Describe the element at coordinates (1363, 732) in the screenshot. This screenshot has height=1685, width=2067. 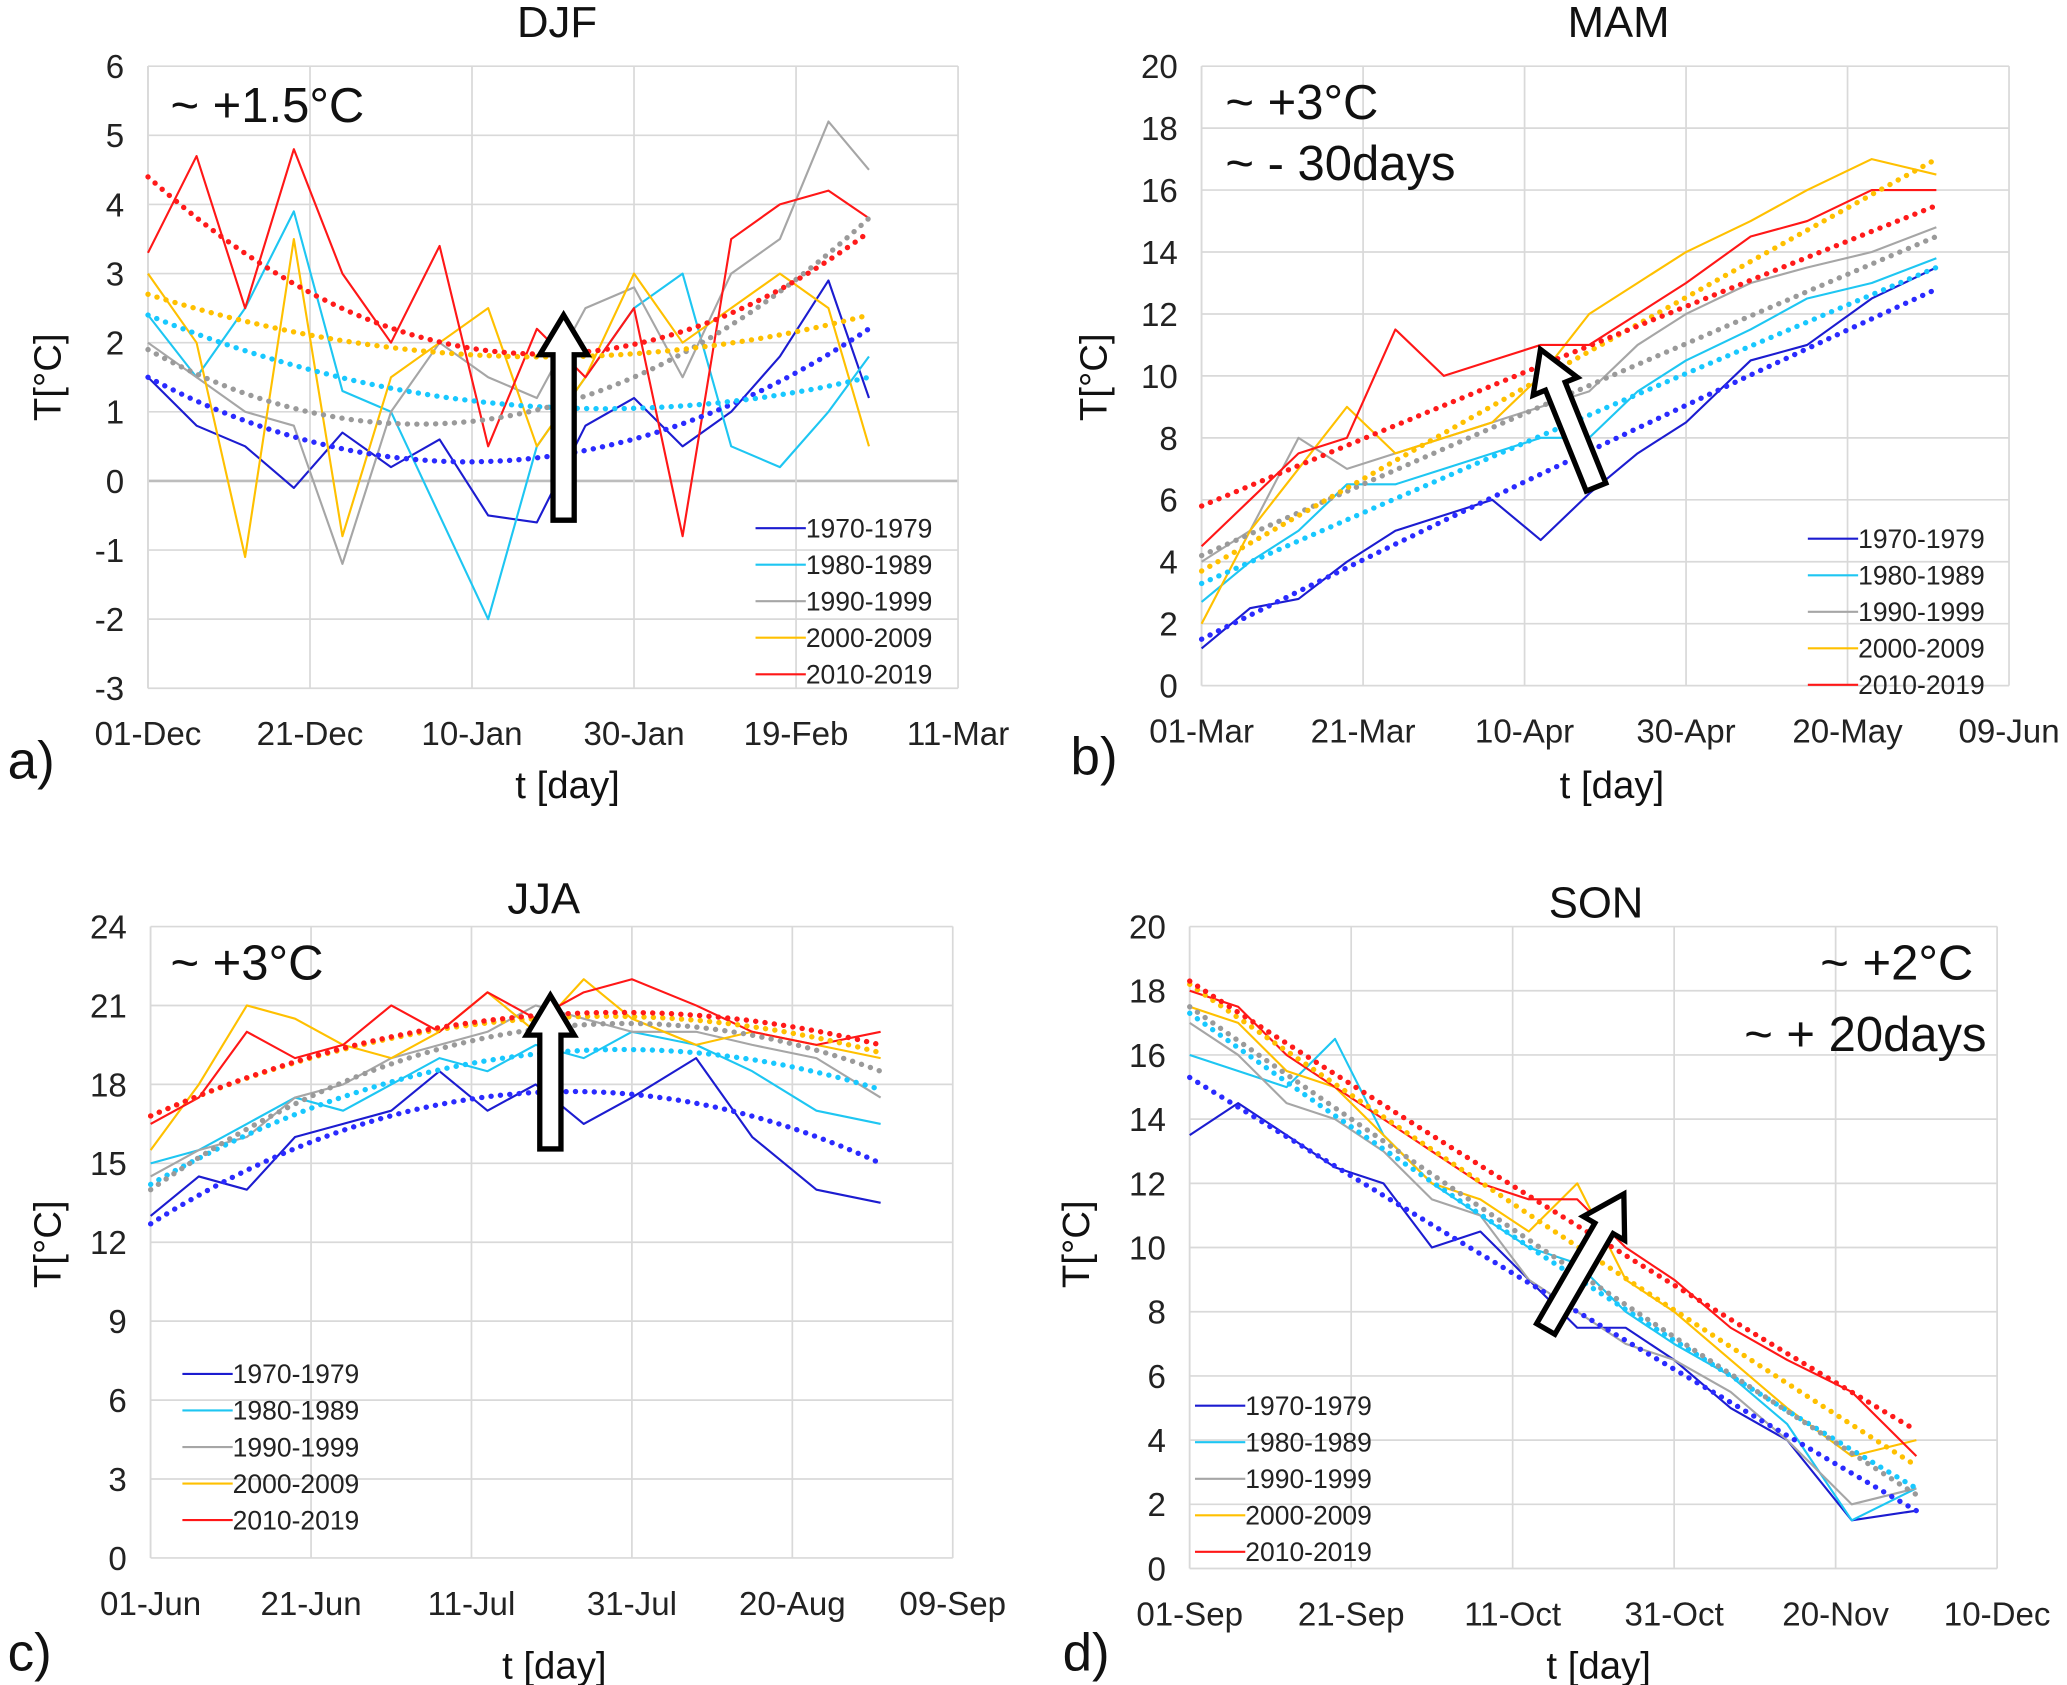
I see `x-tick-label: 21-Mar` at that location.